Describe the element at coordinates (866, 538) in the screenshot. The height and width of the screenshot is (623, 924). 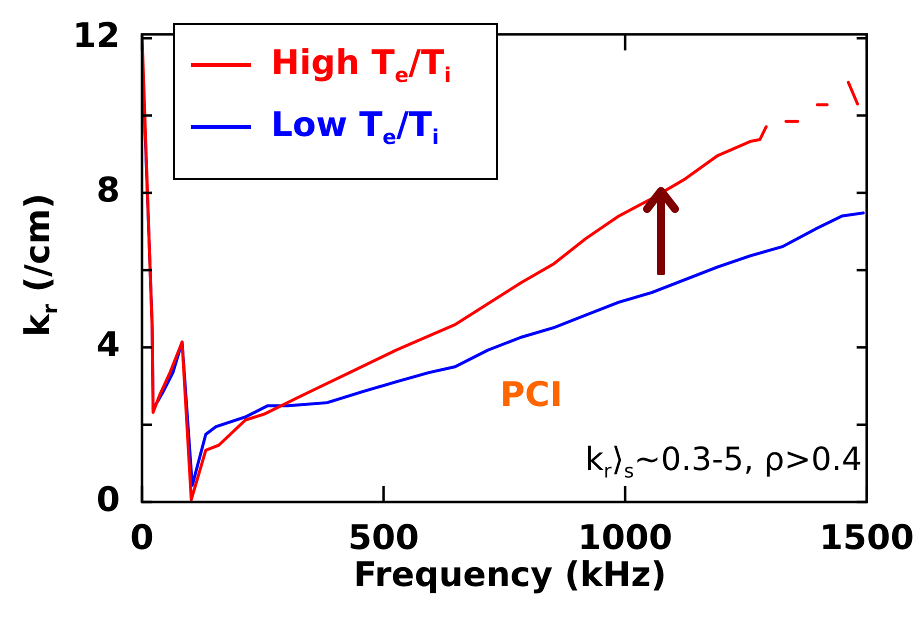
I see `x-tick-label: 1500` at that location.